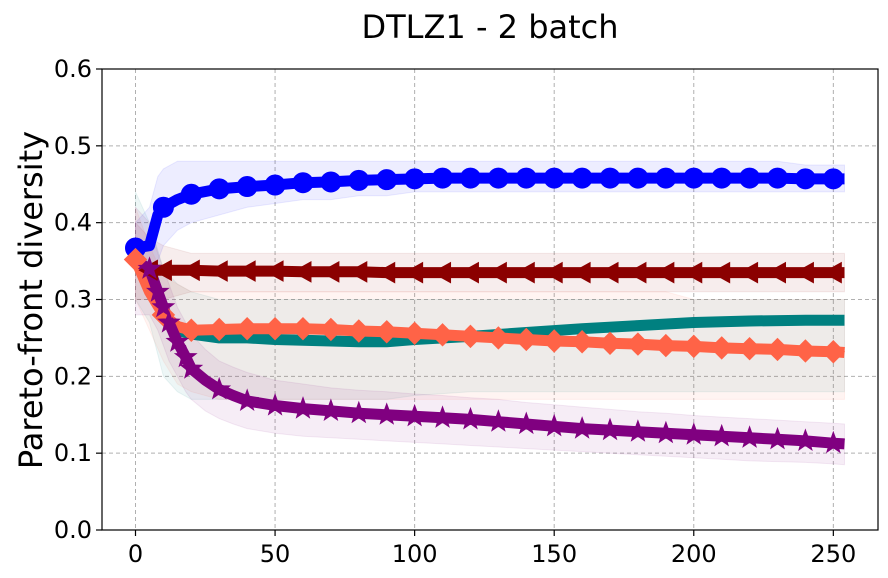 The width and height of the screenshot is (888, 578). I want to click on y-tick-label: 0.2, so click(73, 376).